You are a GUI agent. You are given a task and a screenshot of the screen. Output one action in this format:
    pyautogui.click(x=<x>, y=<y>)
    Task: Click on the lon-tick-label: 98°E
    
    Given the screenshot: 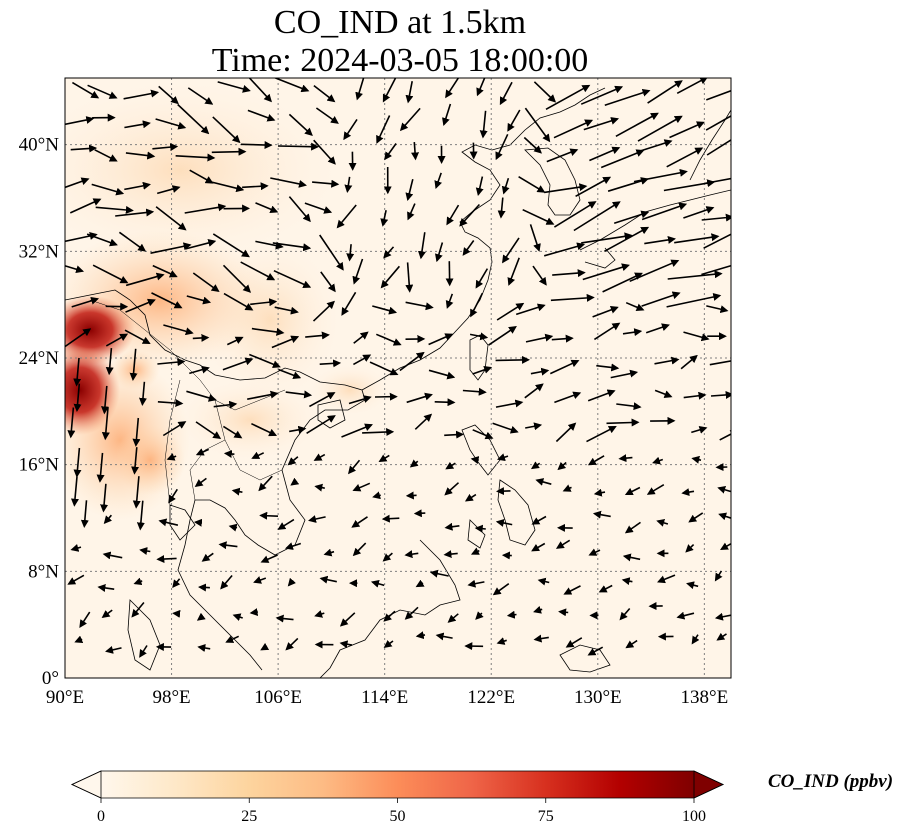 What is the action you would take?
    pyautogui.click(x=171, y=697)
    